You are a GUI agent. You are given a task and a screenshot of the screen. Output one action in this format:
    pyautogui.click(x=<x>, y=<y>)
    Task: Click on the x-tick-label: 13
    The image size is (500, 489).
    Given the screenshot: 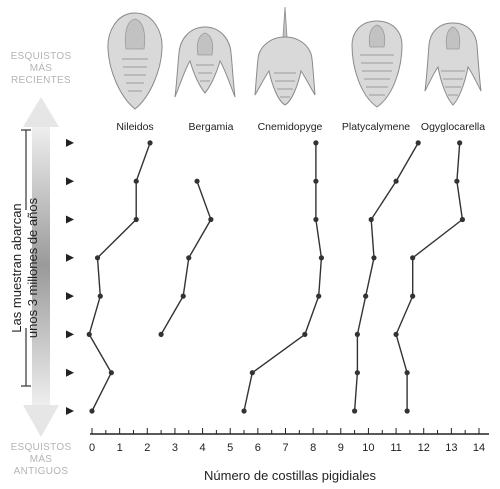 What is the action you would take?
    pyautogui.click(x=451, y=448)
    